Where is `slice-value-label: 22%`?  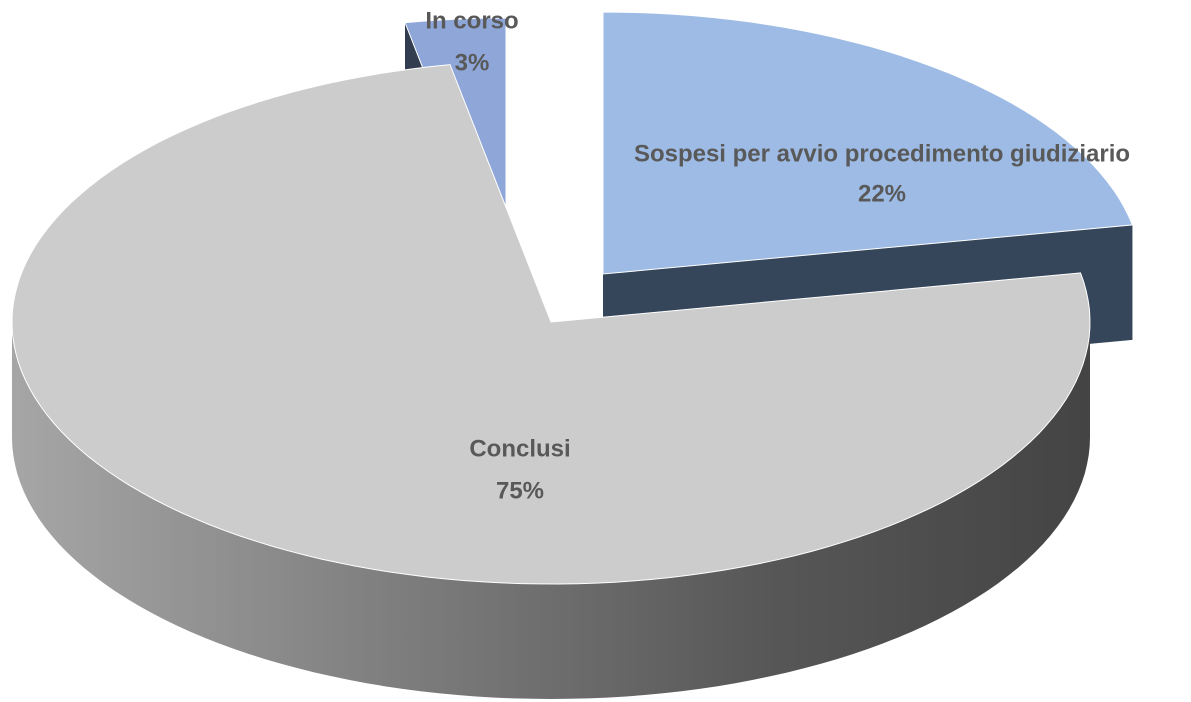 slice-value-label: 22% is located at coordinates (882, 193).